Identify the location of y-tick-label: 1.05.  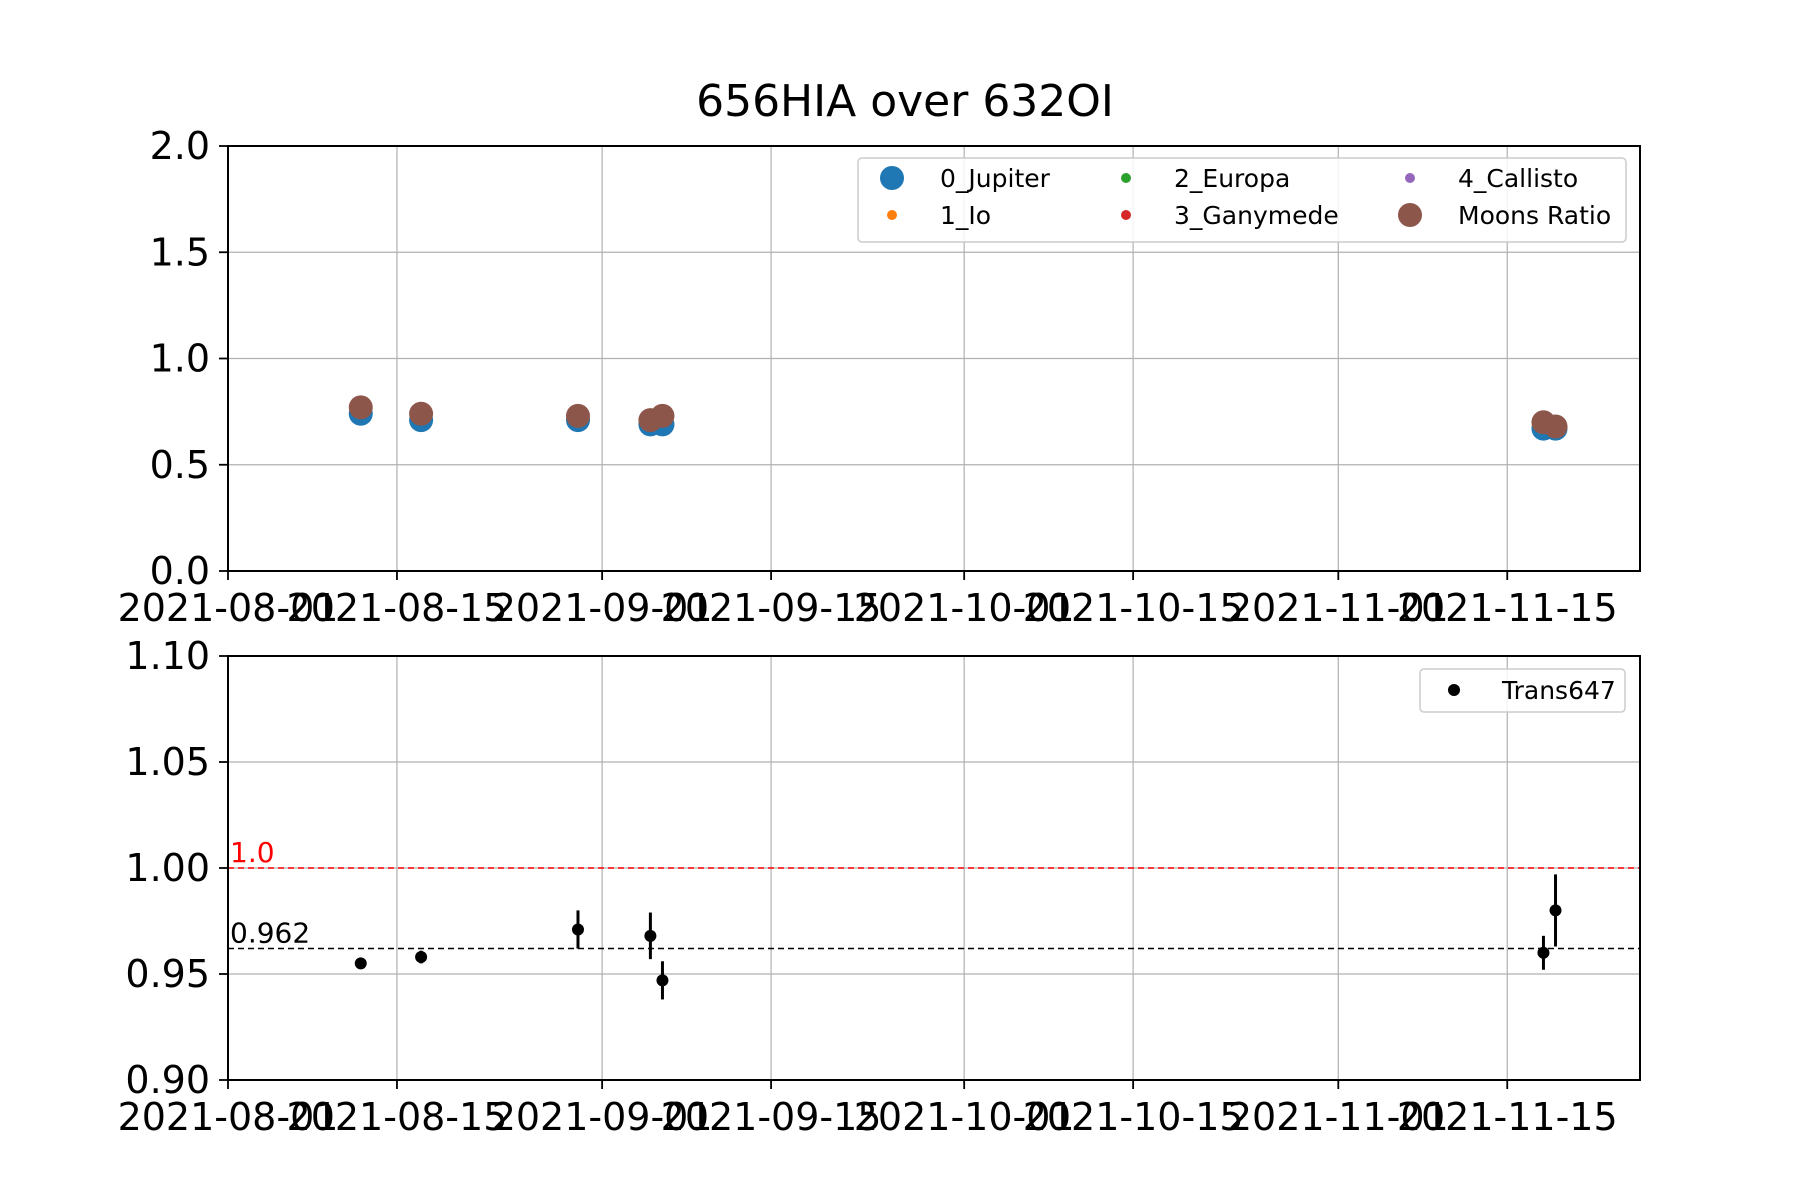
(167, 762).